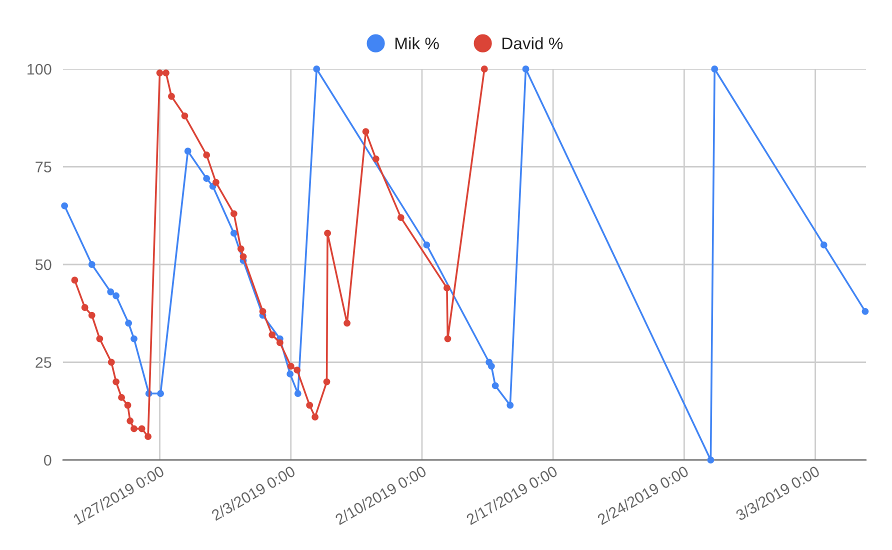 Image resolution: width=892 pixels, height=550 pixels. Describe the element at coordinates (44, 264) in the screenshot. I see `y-tick-label: 50` at that location.